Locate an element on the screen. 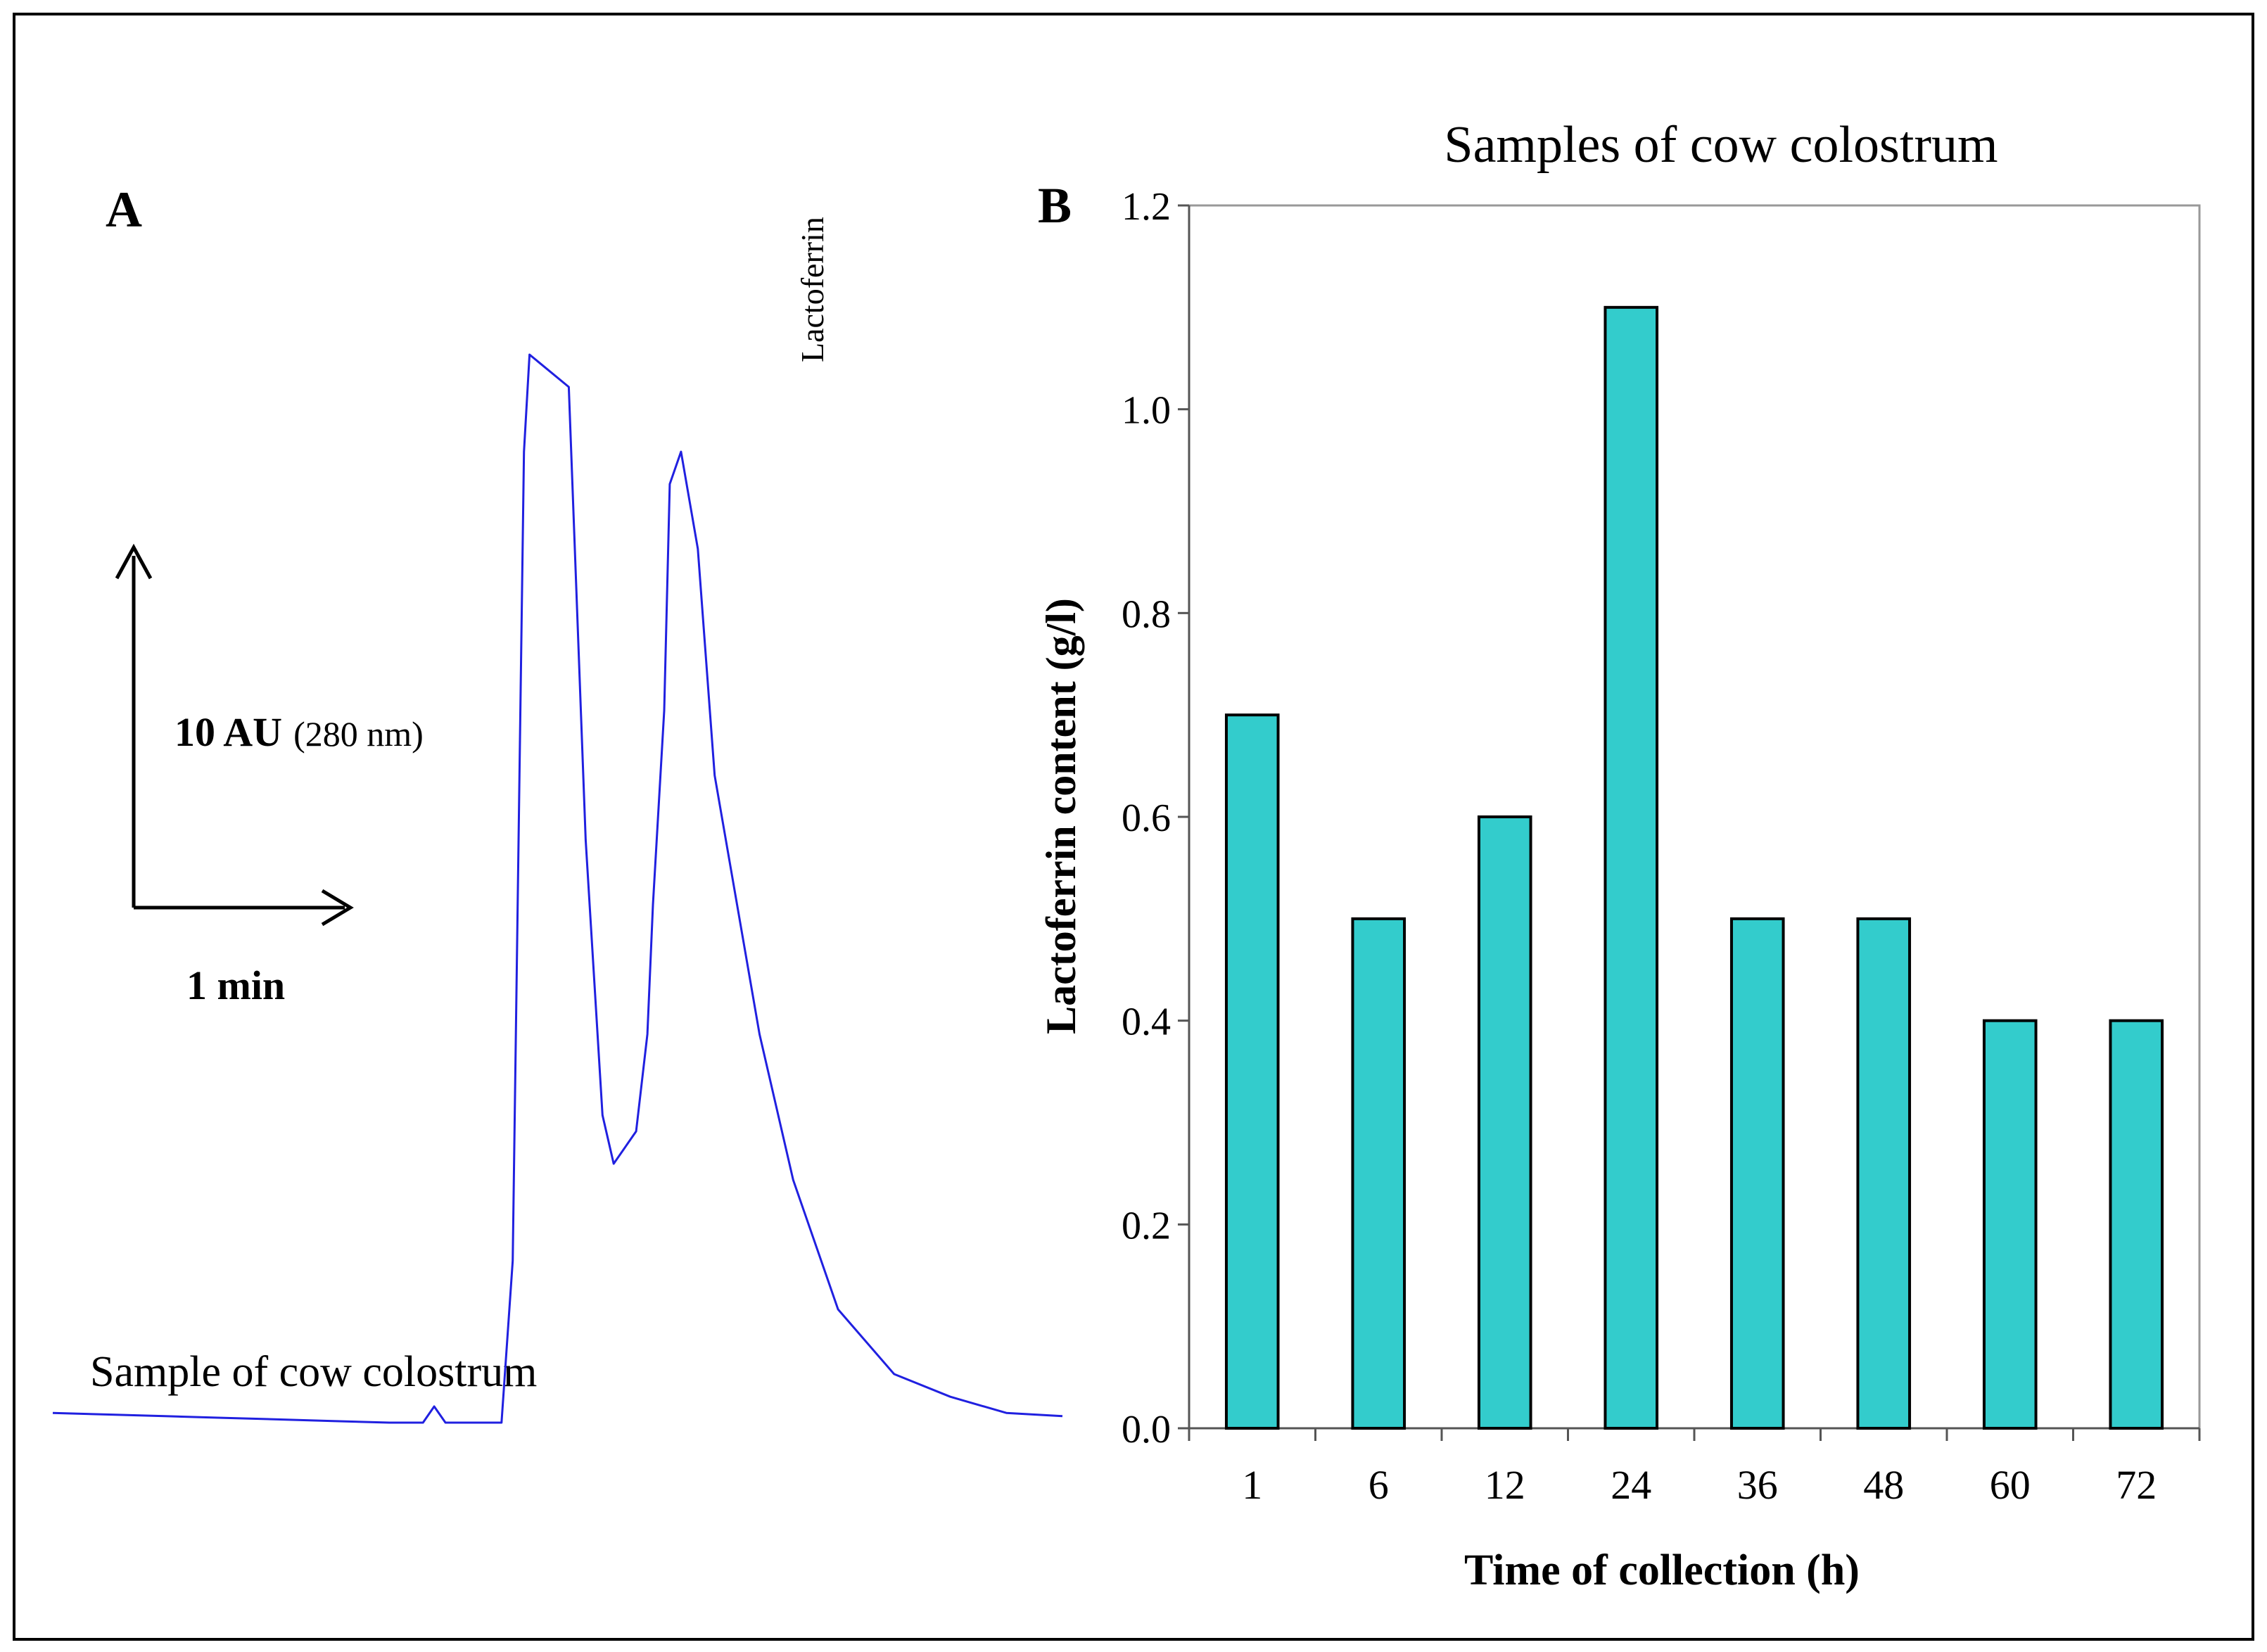 The width and height of the screenshot is (2267, 1652). bar-36h is located at coordinates (1757, 1173).